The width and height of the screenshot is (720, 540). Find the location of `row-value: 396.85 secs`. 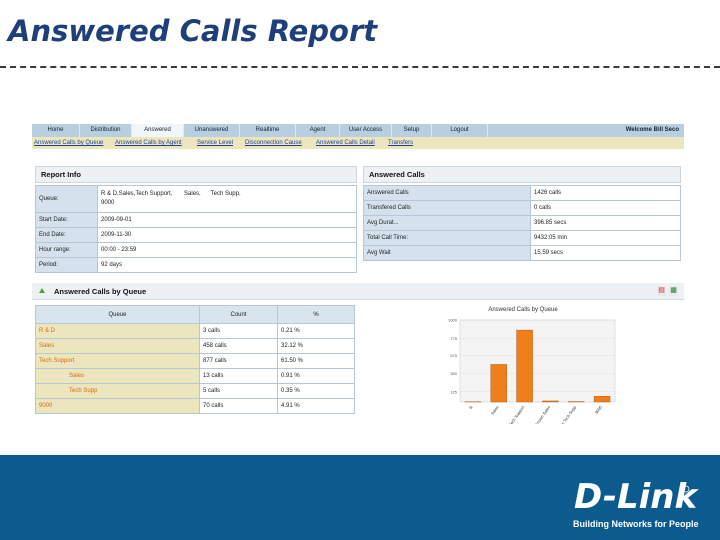

row-value: 396.85 secs is located at coordinates (605, 223).